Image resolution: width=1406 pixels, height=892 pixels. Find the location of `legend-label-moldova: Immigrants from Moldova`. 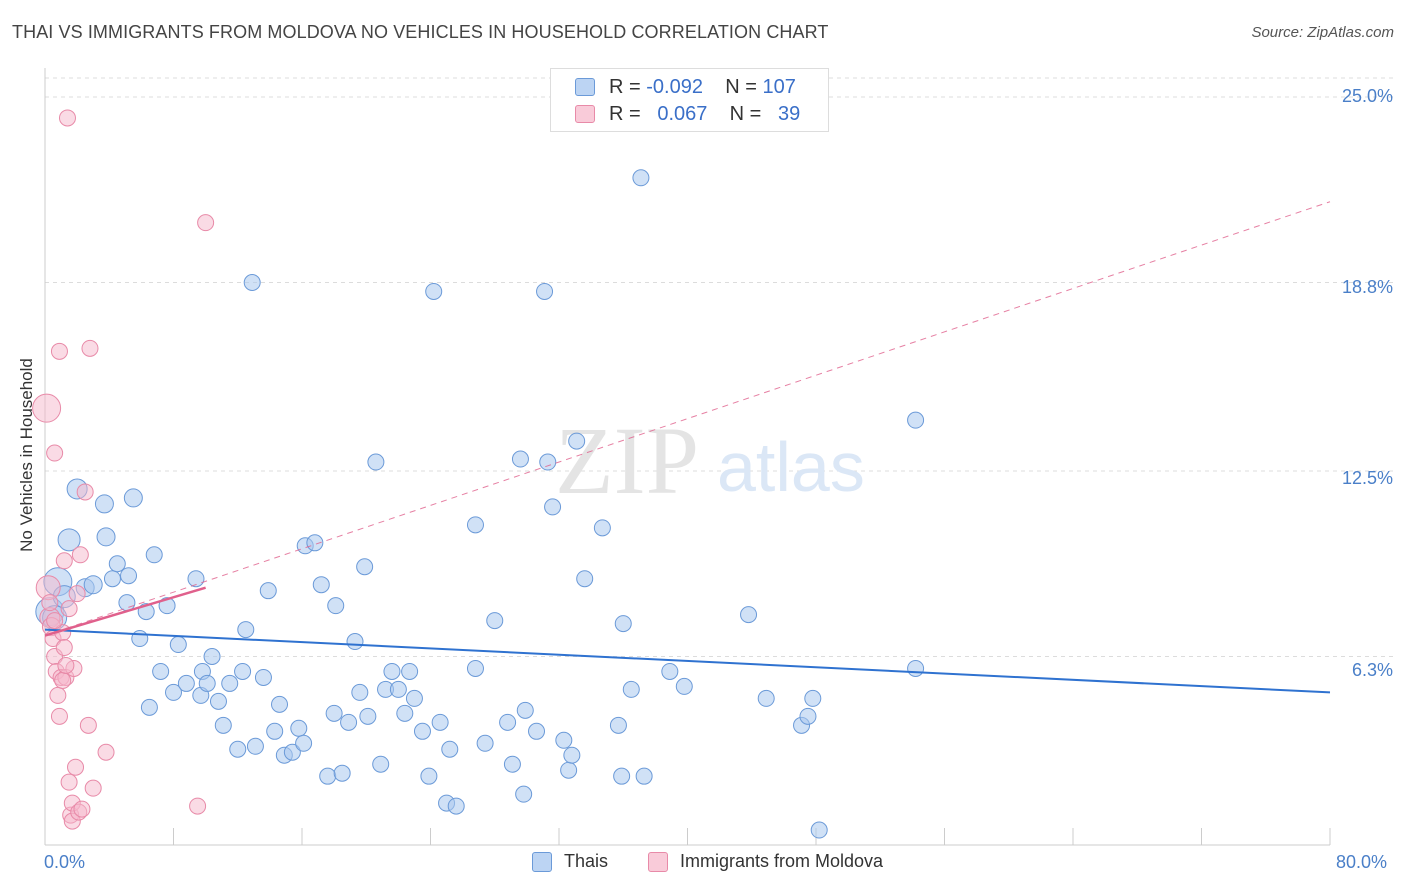

legend-label-moldova: Immigrants from Moldova is located at coordinates (782, 861).